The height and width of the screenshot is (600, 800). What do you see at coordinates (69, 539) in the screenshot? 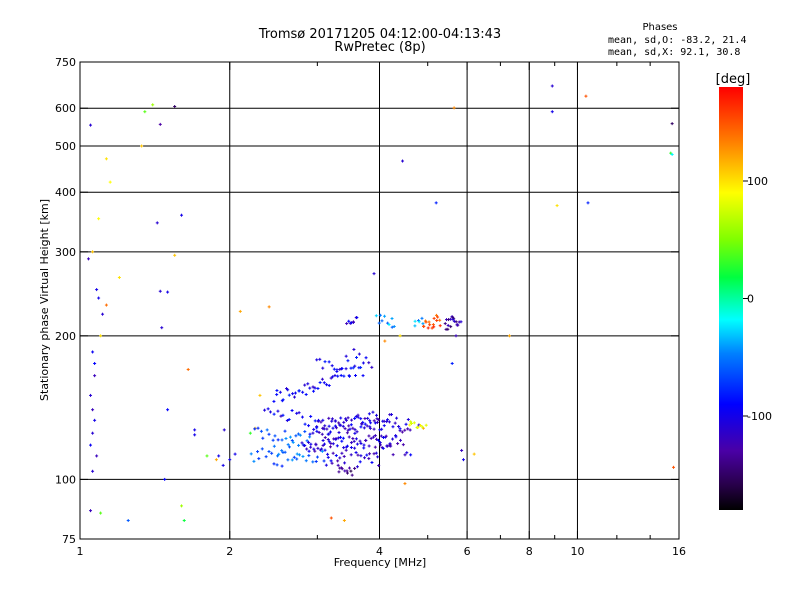
I see `y-tick-label: 75` at bounding box center [69, 539].